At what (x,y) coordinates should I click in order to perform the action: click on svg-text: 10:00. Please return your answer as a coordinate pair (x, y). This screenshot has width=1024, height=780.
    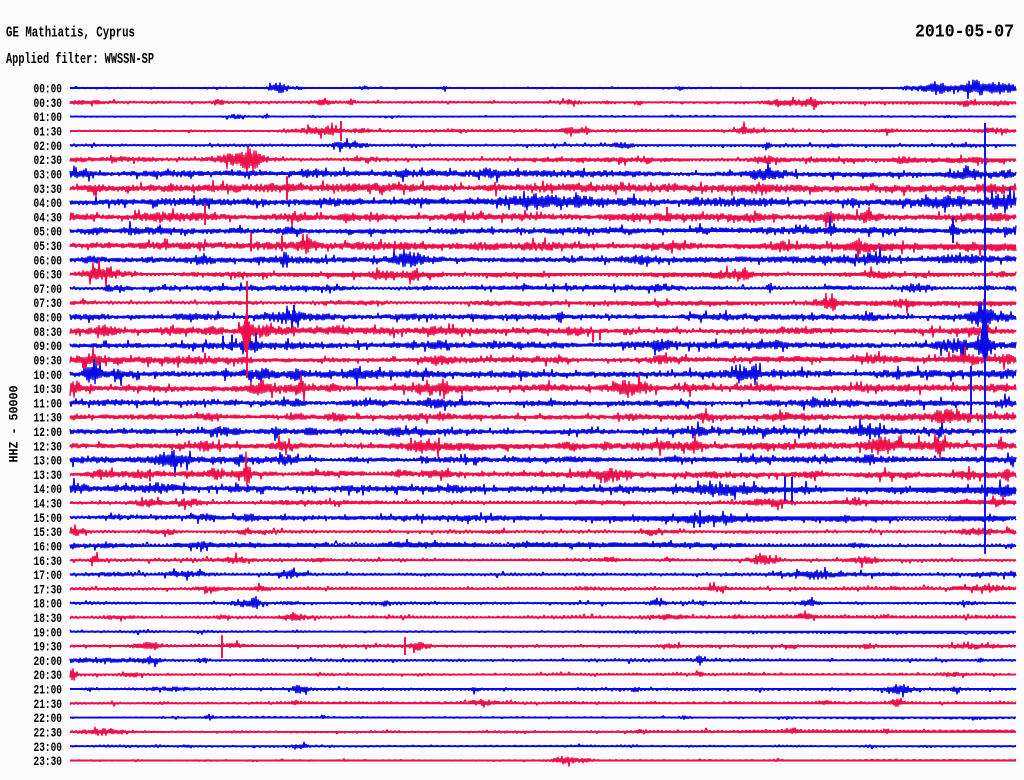
    Looking at the image, I should click on (48, 376).